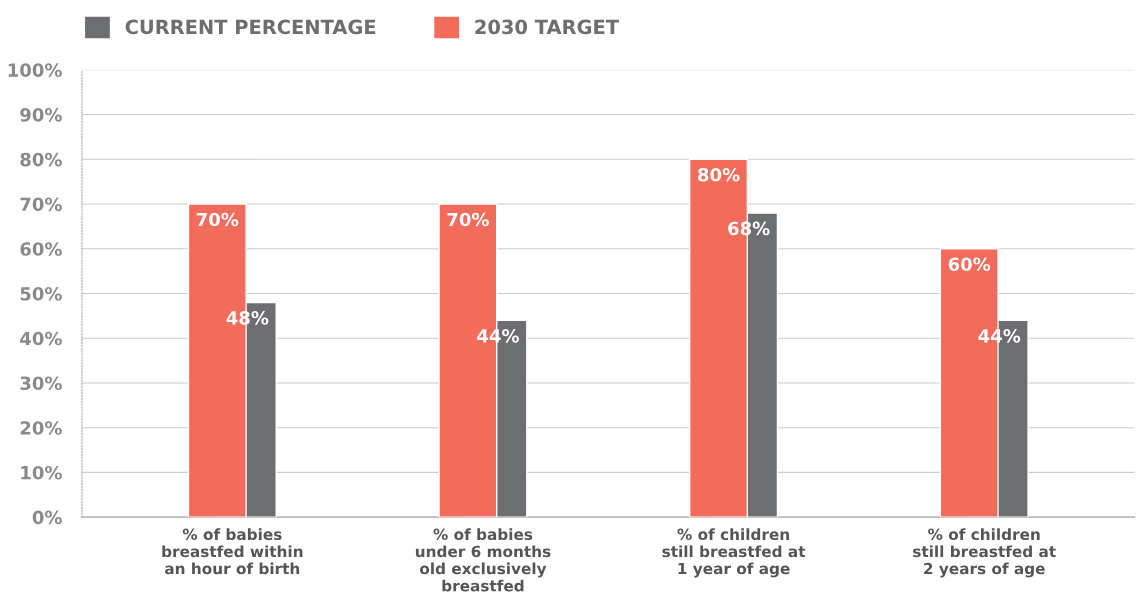 This screenshot has height=607, width=1138. I want to click on y-tick-label: 90%, so click(41, 115).